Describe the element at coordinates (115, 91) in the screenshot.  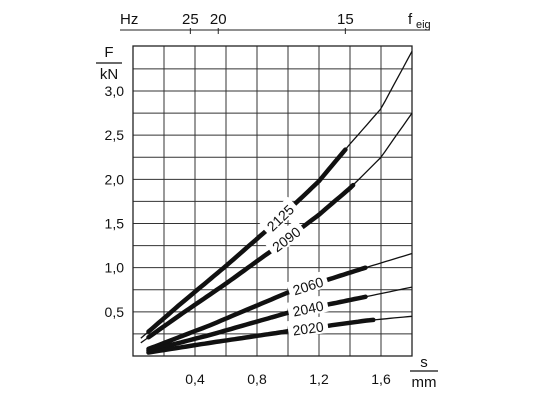
I see `y-tick-label: 3,0` at that location.